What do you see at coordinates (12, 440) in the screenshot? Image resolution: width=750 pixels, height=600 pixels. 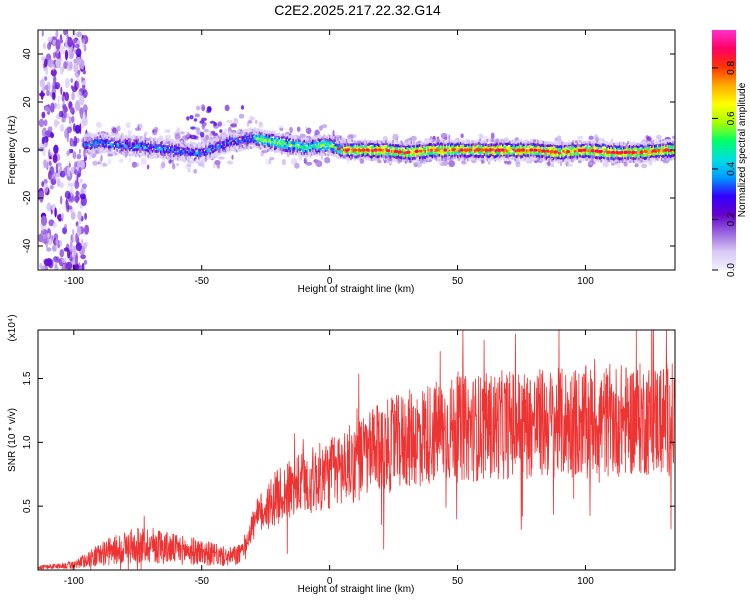 I see `snr-y-label: SNR (10 * v/v)` at bounding box center [12, 440].